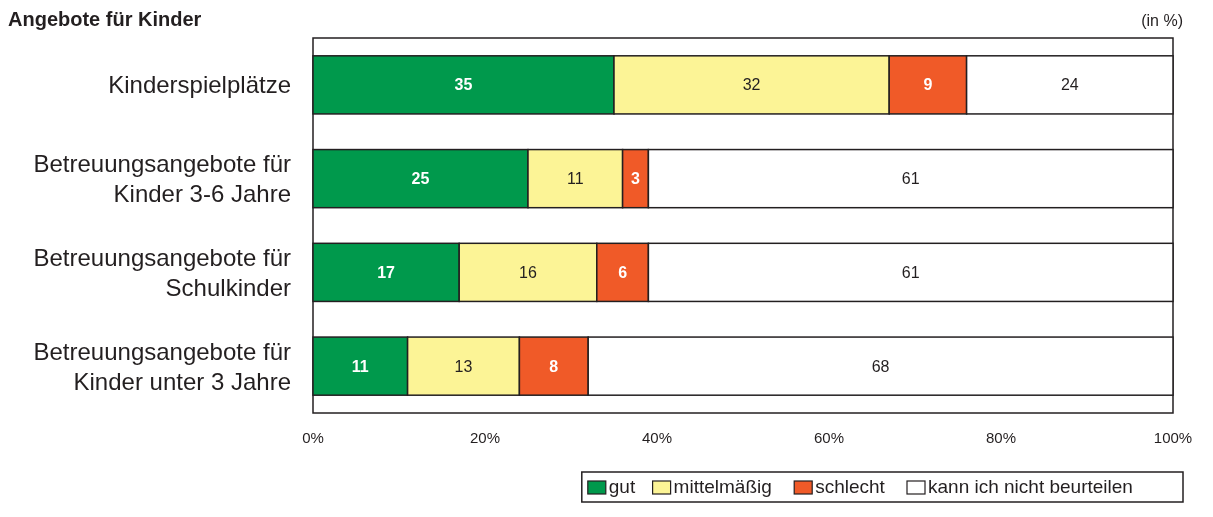  Describe the element at coordinates (928, 85) in the screenshot. I see `data-label: 9` at that location.